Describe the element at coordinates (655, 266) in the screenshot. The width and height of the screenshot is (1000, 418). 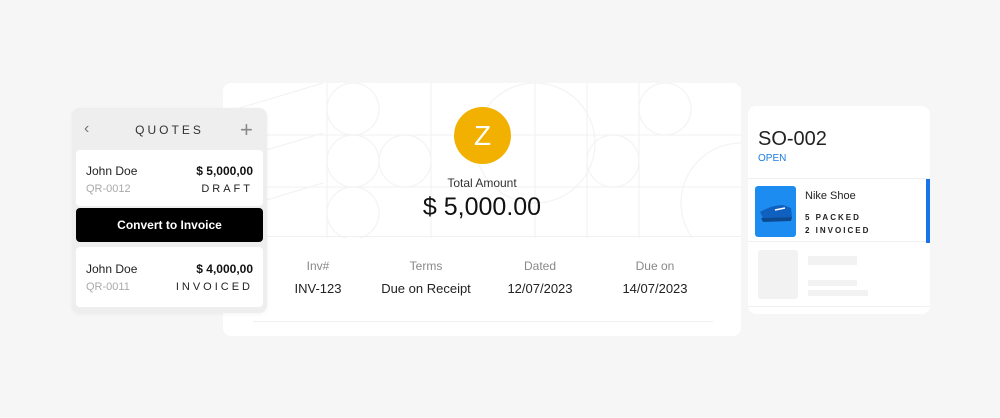
I see `field-label: Due on` at that location.